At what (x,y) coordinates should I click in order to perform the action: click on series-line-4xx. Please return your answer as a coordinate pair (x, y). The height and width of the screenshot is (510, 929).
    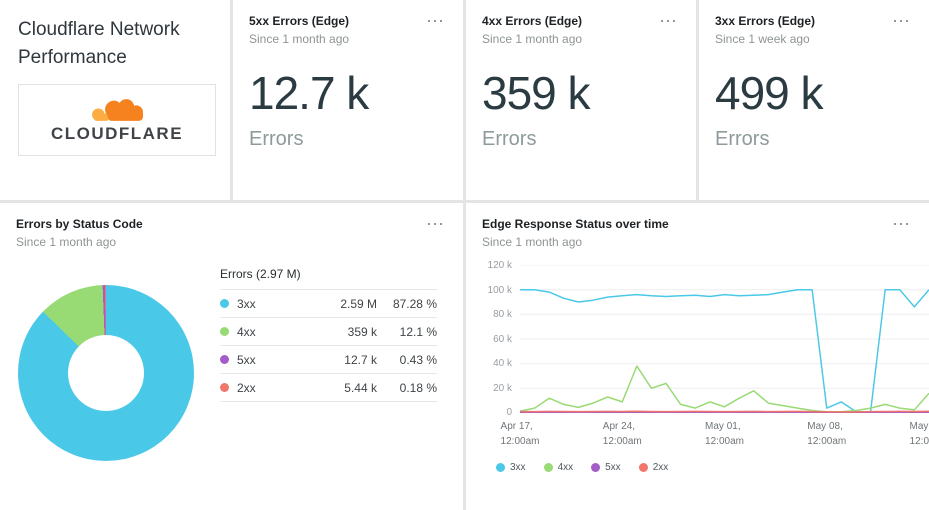
    Looking at the image, I should click on (724, 389).